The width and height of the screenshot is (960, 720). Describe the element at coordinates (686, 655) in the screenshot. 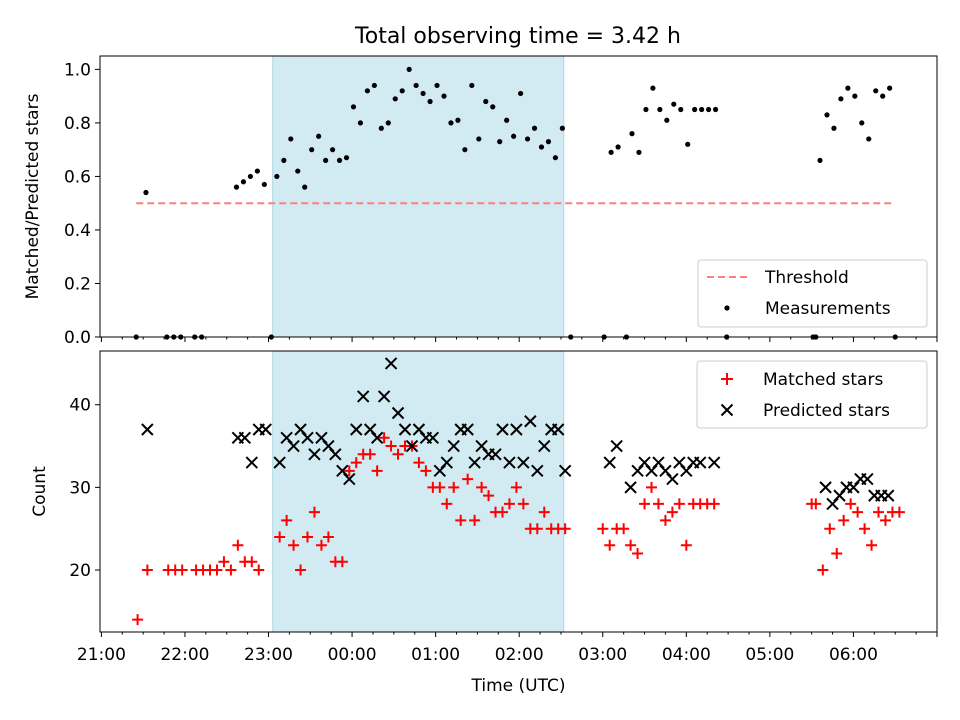

I see `x-tick-label: 04:00` at that location.